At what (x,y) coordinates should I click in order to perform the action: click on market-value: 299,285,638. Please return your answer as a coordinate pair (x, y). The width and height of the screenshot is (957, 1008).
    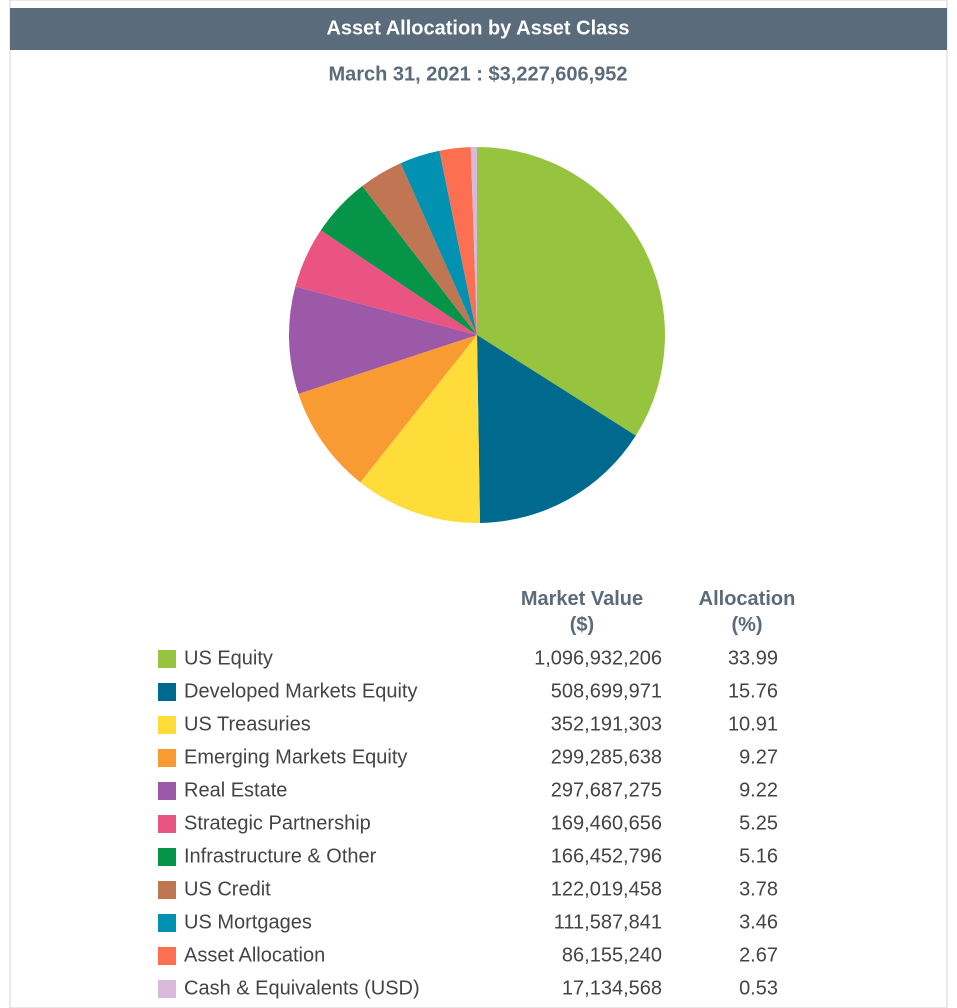
    Looking at the image, I should click on (606, 757).